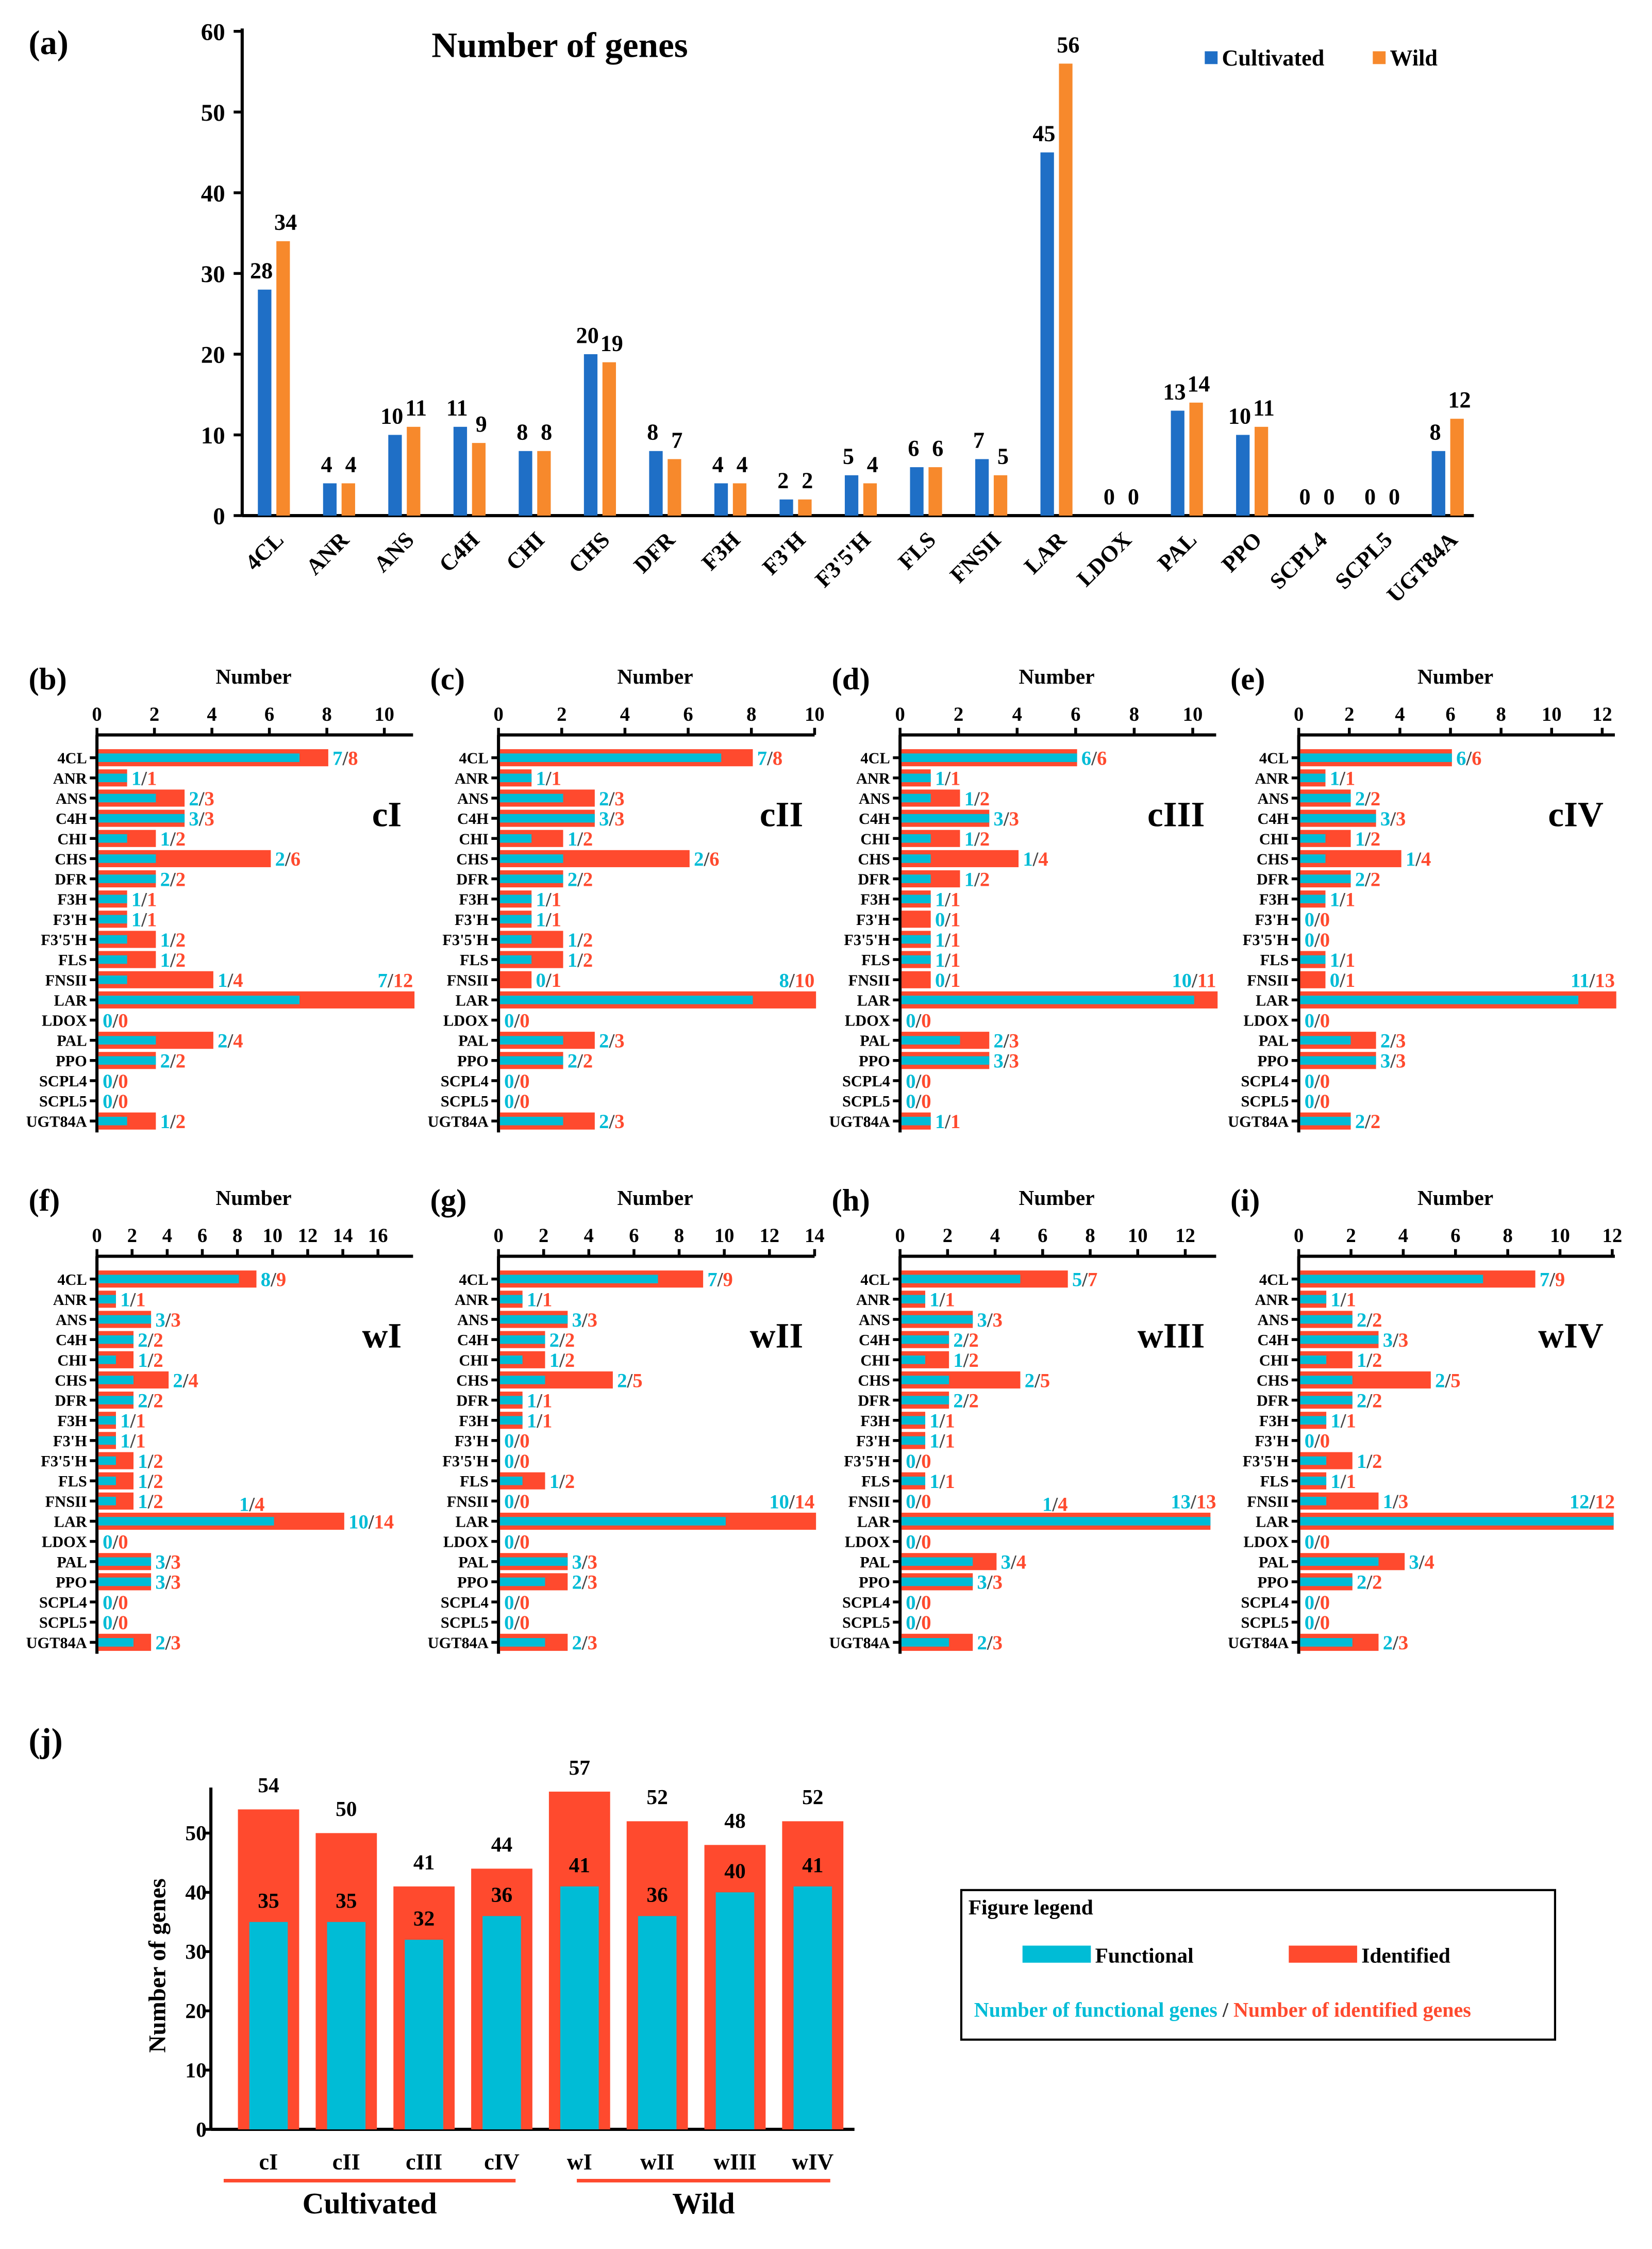 The width and height of the screenshot is (1652, 2249). What do you see at coordinates (285, 222) in the screenshot?
I see `data-label: 34` at bounding box center [285, 222].